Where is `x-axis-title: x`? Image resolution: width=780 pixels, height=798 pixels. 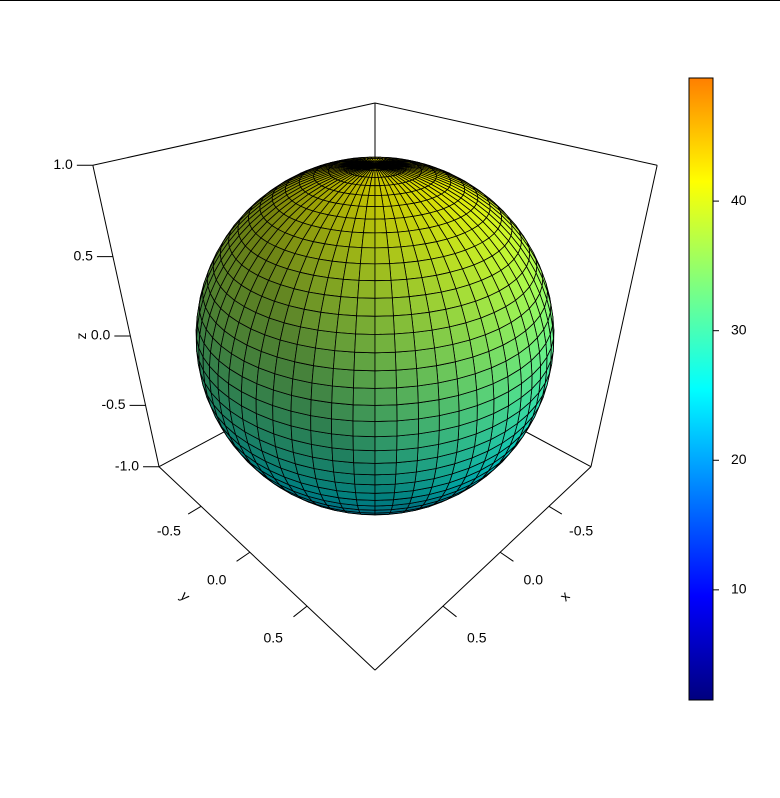
x-axis-title: x is located at coordinates (564, 596).